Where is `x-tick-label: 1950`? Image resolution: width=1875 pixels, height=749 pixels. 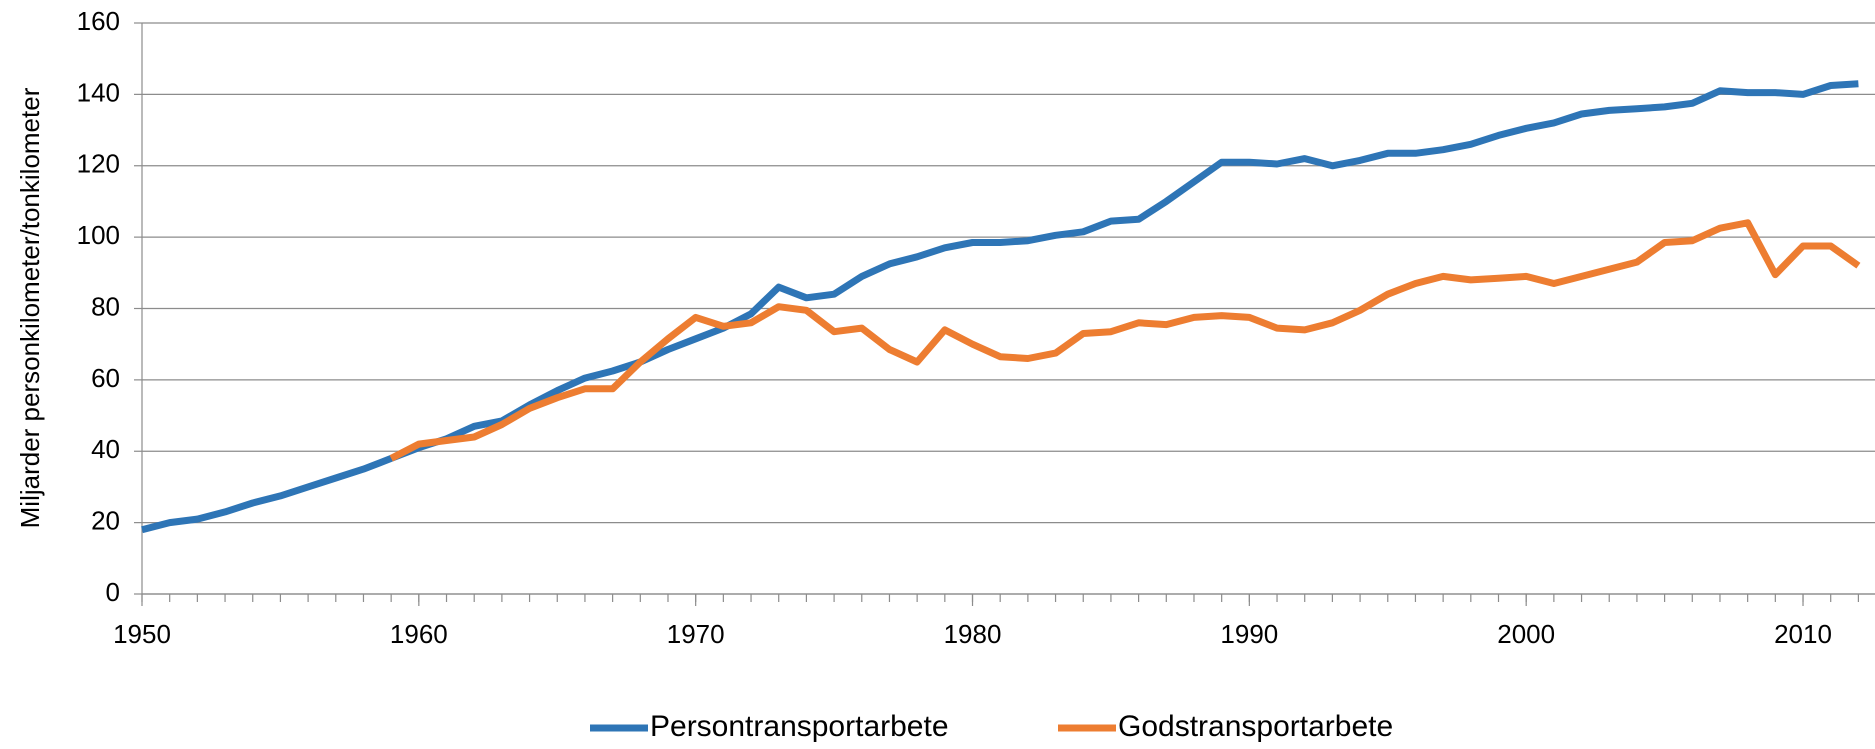
x-tick-label: 1950 is located at coordinates (142, 634).